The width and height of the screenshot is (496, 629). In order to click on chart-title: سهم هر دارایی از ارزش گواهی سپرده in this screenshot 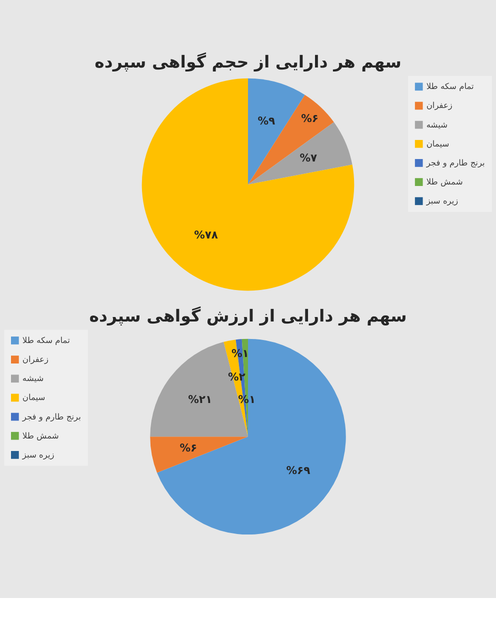, I will do `click(248, 315)`.